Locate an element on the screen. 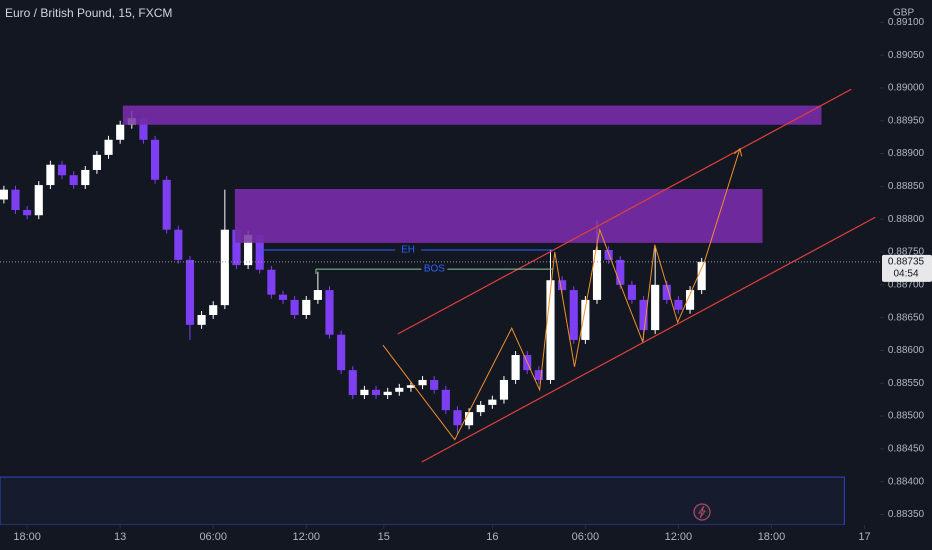 This screenshot has height=550, width=932. y-tick-label: 0.89100 is located at coordinates (906, 22).